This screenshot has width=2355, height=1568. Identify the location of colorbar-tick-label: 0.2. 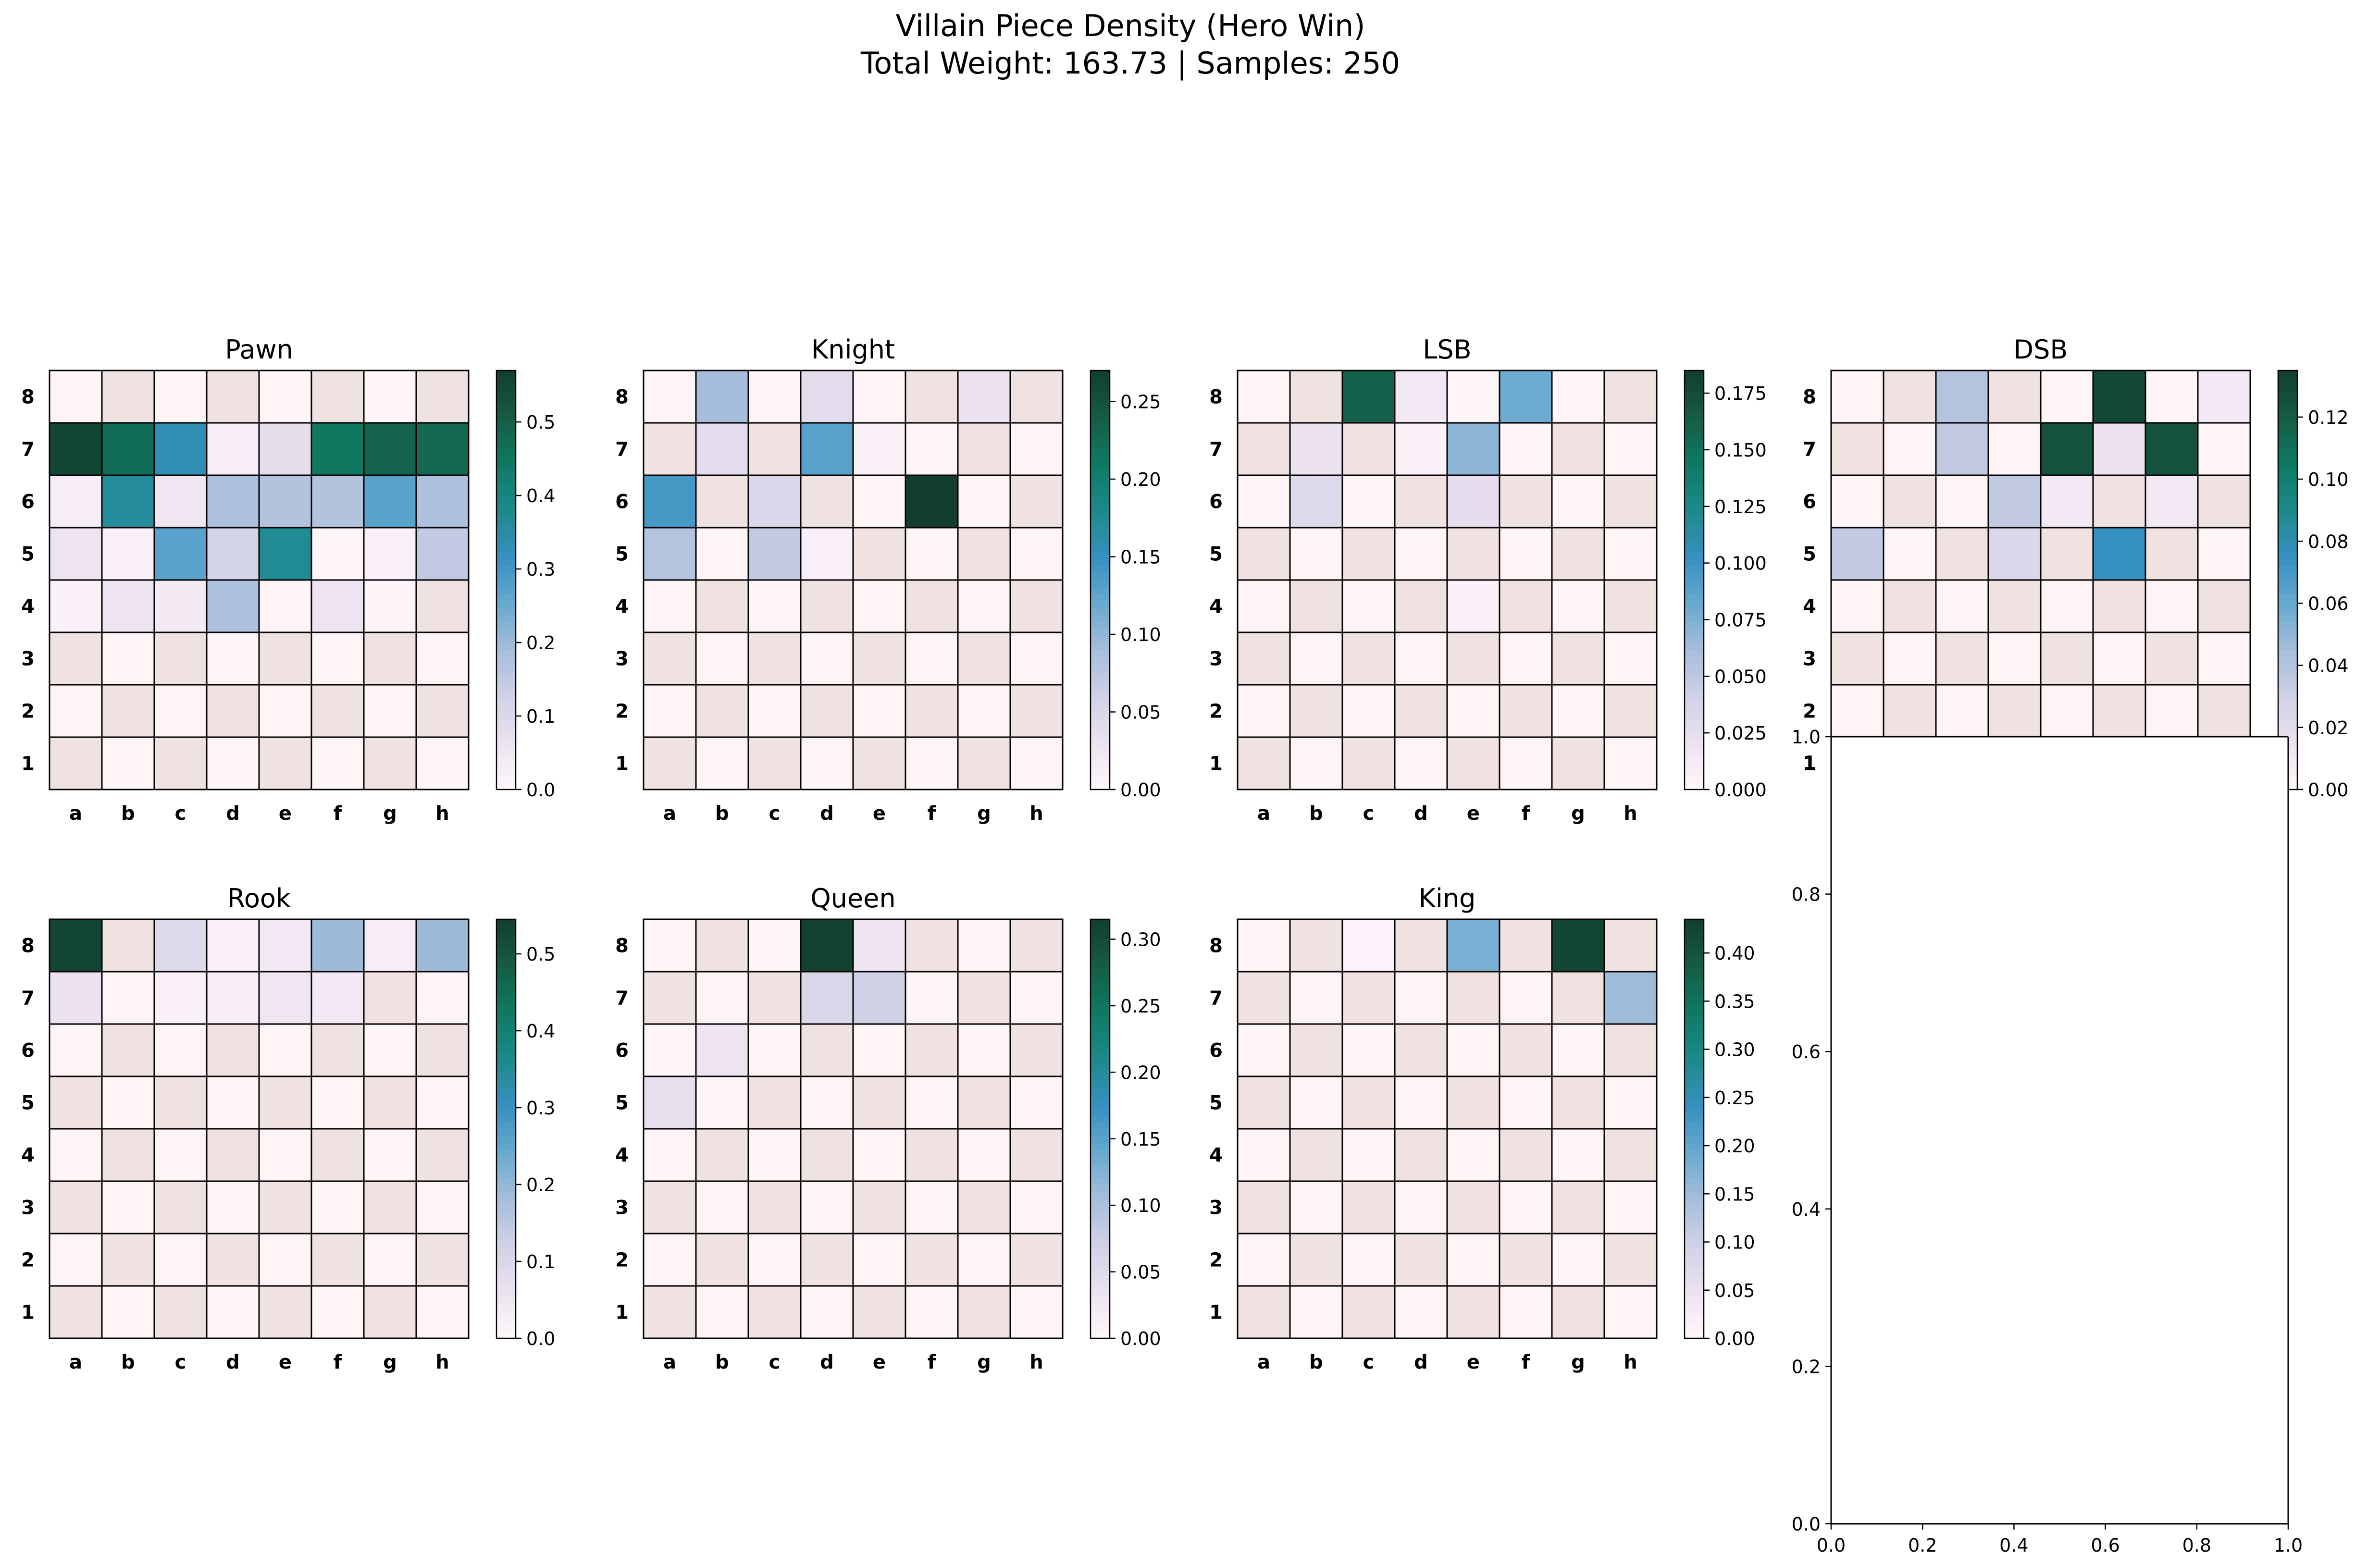
(540, 643).